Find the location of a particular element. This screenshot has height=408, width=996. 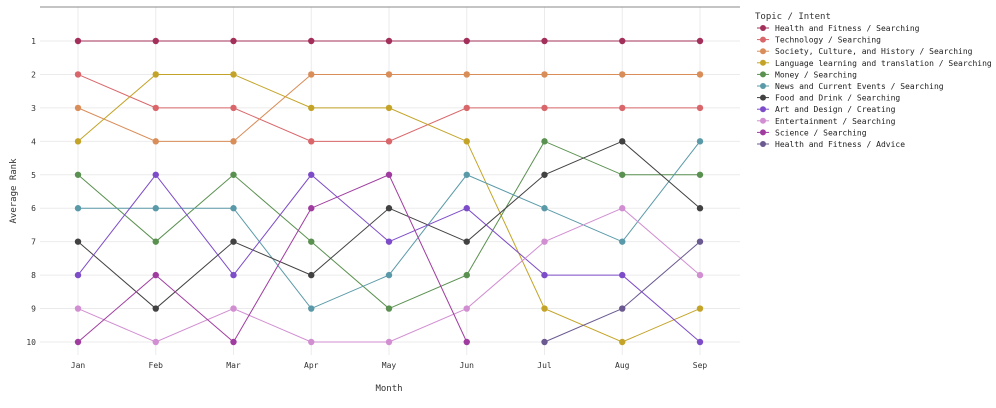

y-axis-ticks: 1 2 3 4 5 6 7 8 9 10 is located at coordinates (31, 192).